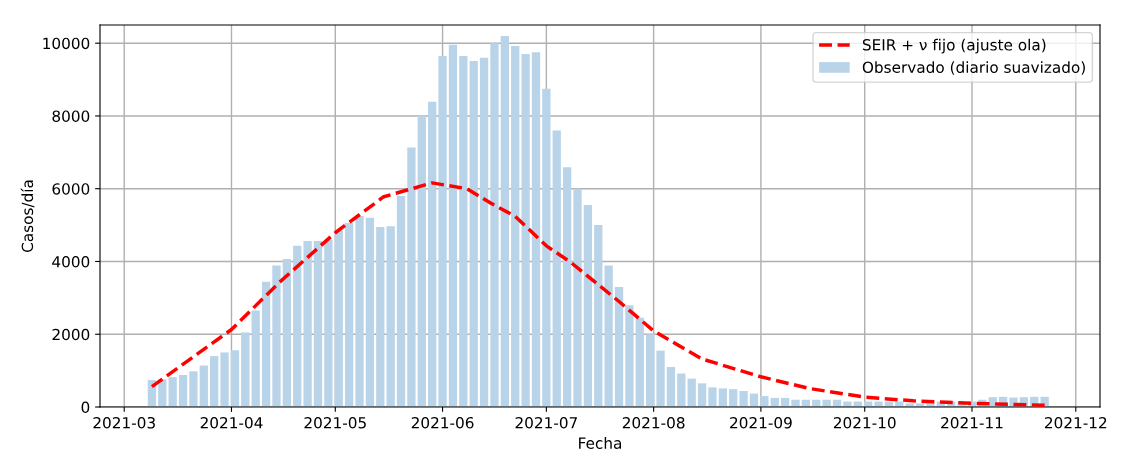  I want to click on x-tick-label: 2021-06, so click(442, 422).